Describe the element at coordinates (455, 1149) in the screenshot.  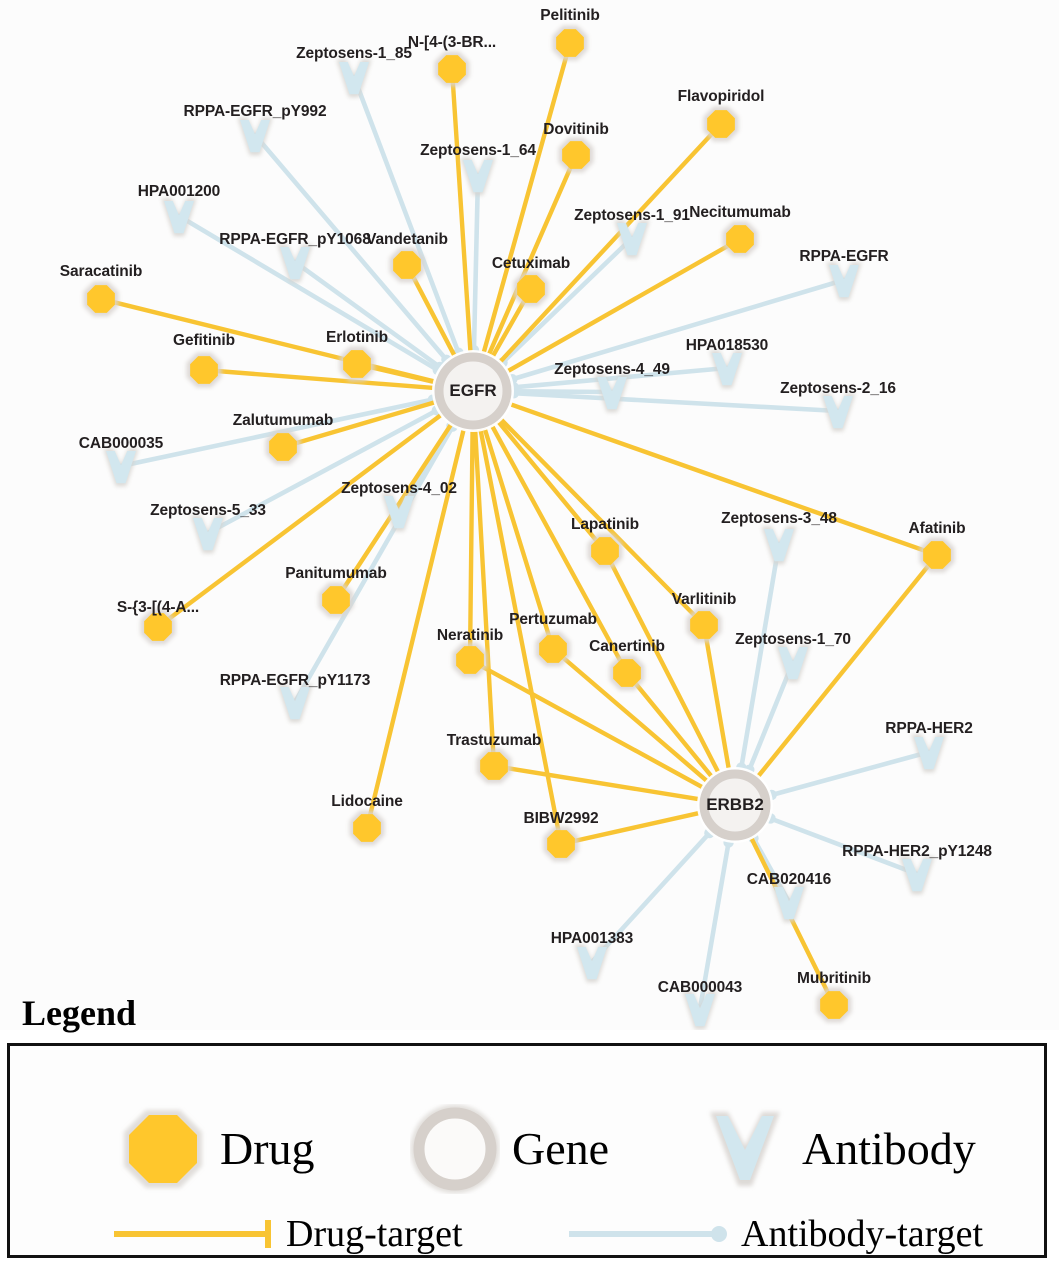
I see `gene-icon` at that location.